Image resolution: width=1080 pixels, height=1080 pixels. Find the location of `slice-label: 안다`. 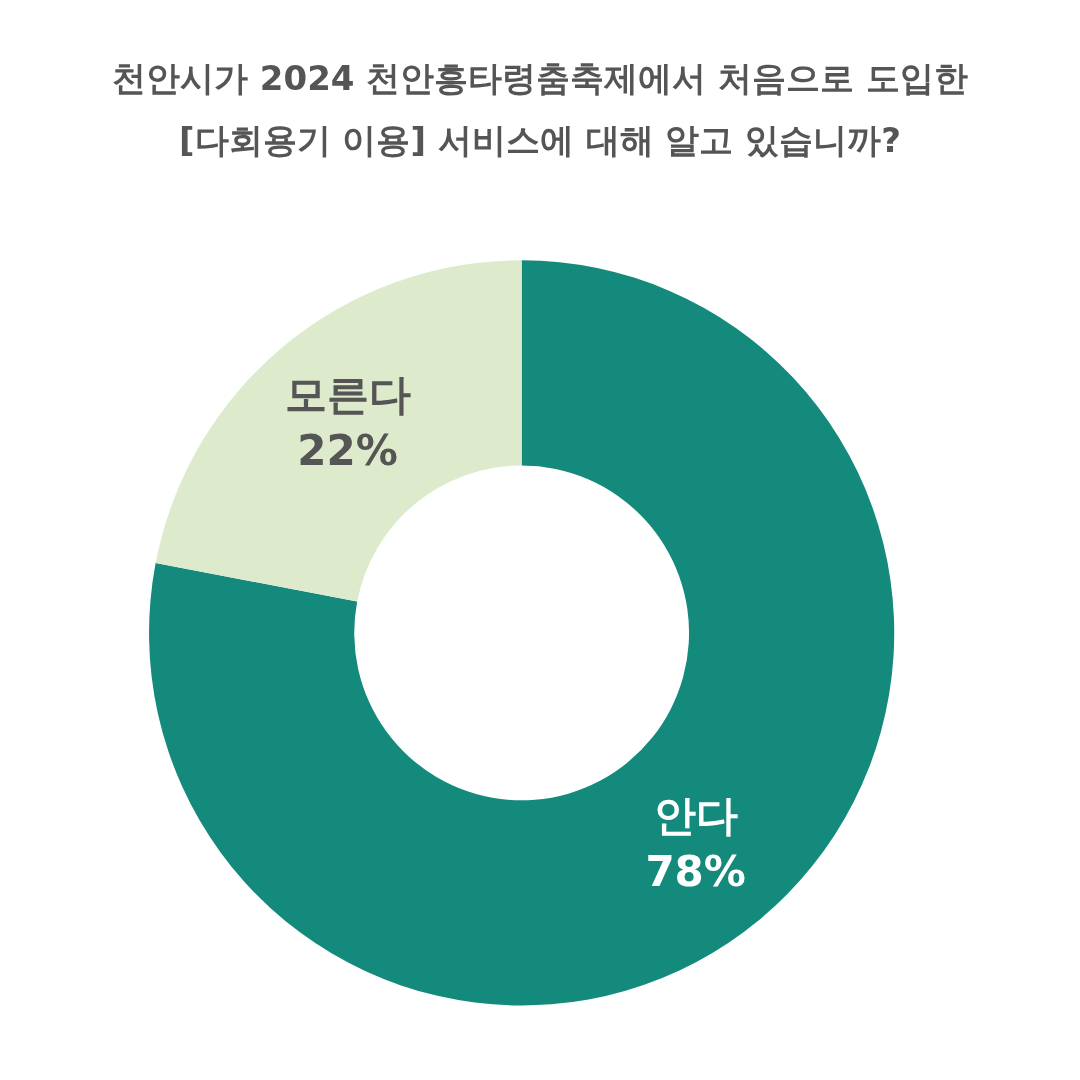

slice-label: 안다 is located at coordinates (695, 815).